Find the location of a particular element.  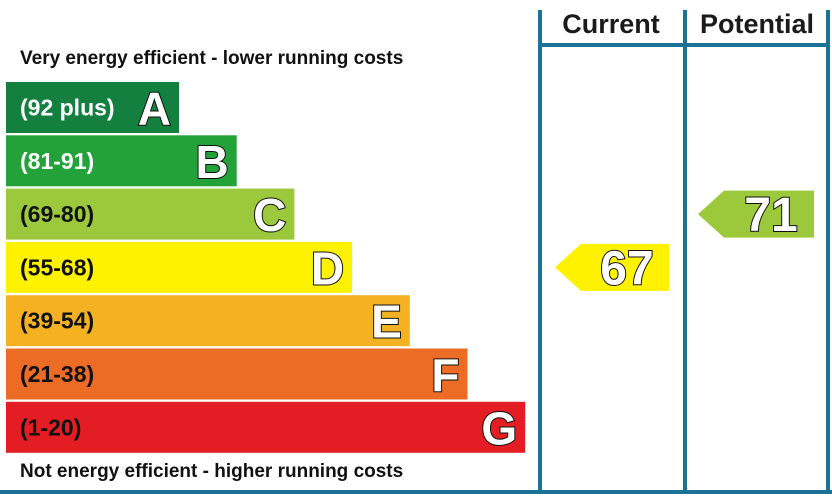

band-letter: C is located at coordinates (269, 215).